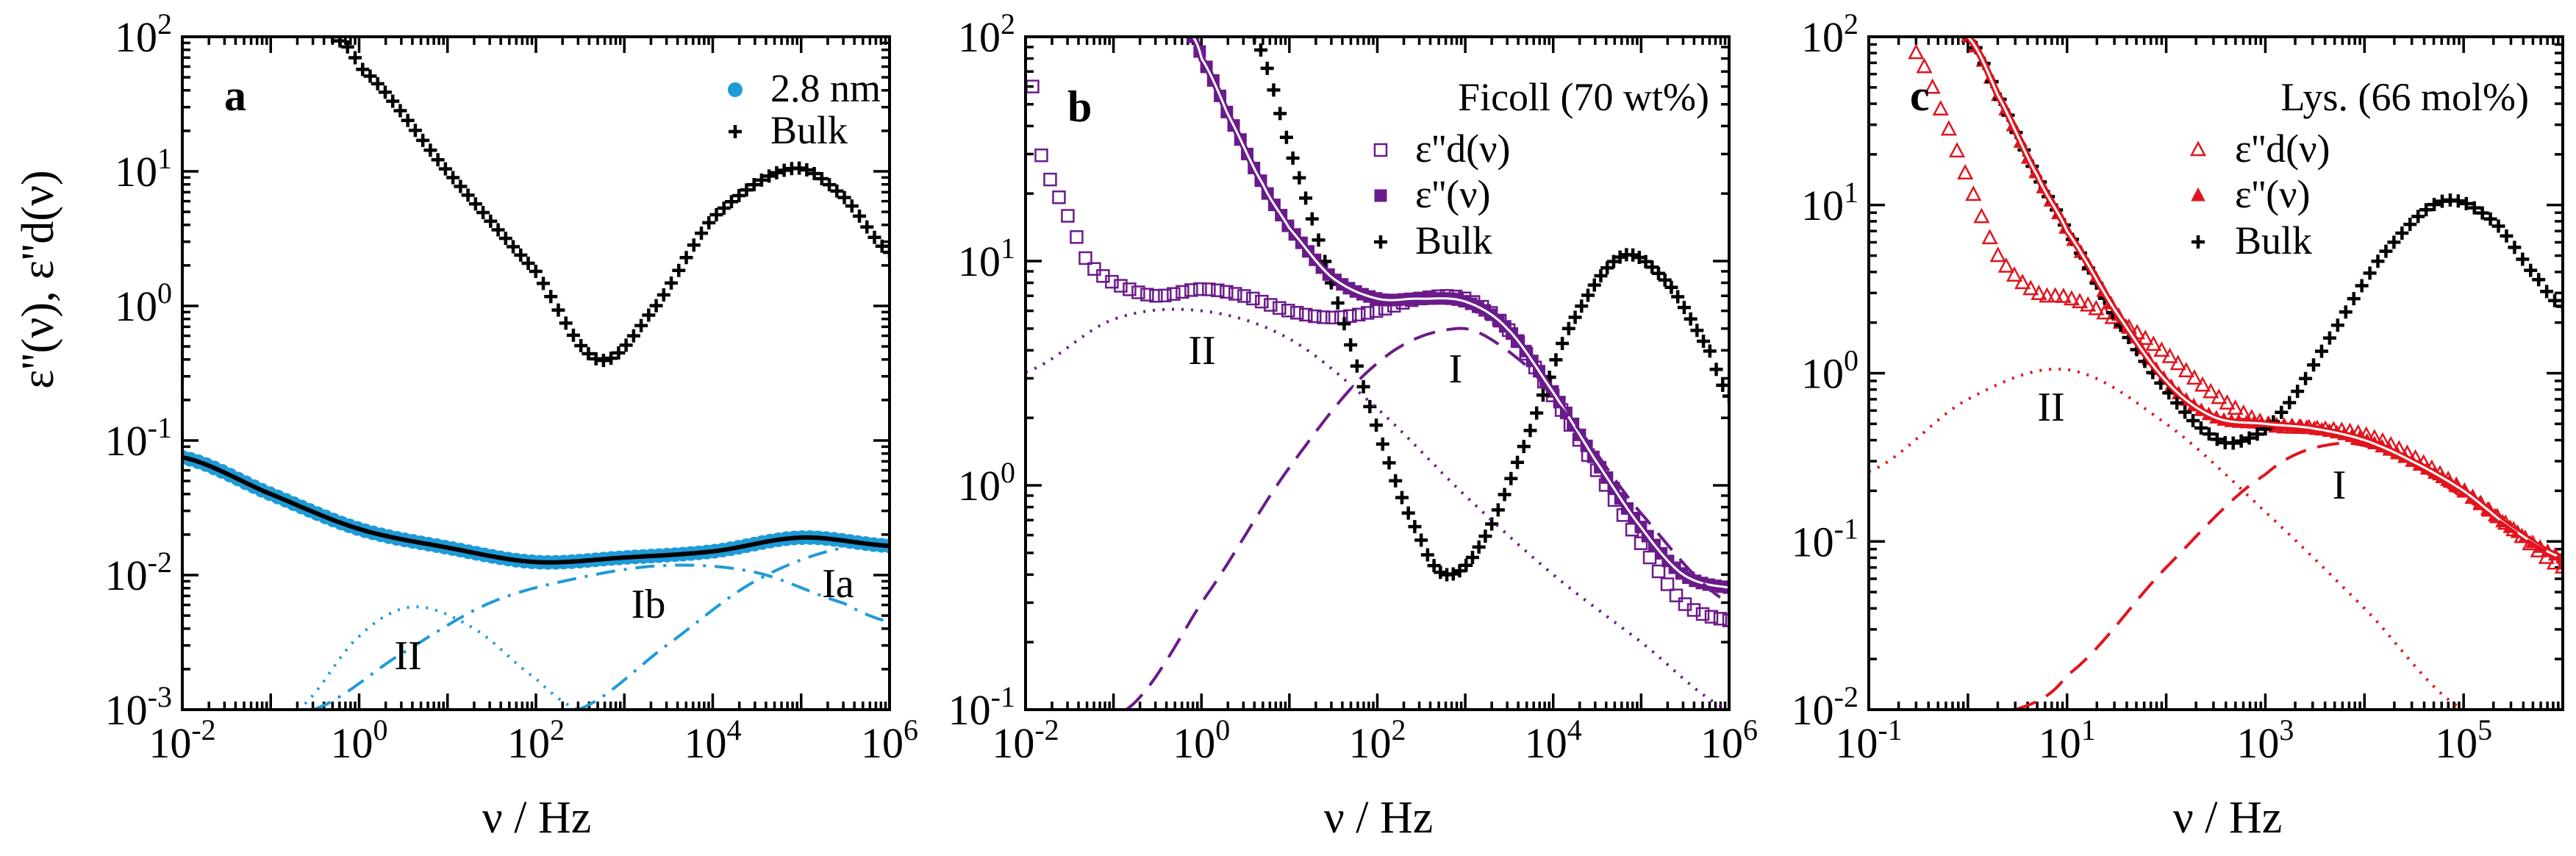  I want to click on annotation-a: II, so click(408, 656).